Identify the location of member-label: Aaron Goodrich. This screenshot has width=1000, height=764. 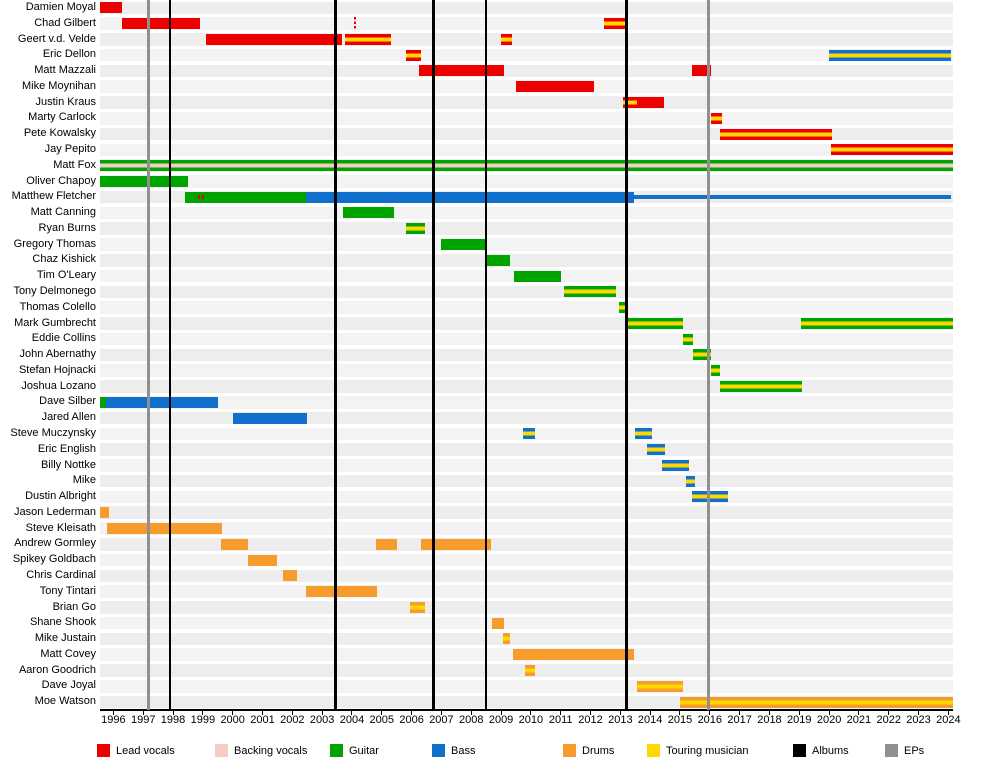
(57, 669).